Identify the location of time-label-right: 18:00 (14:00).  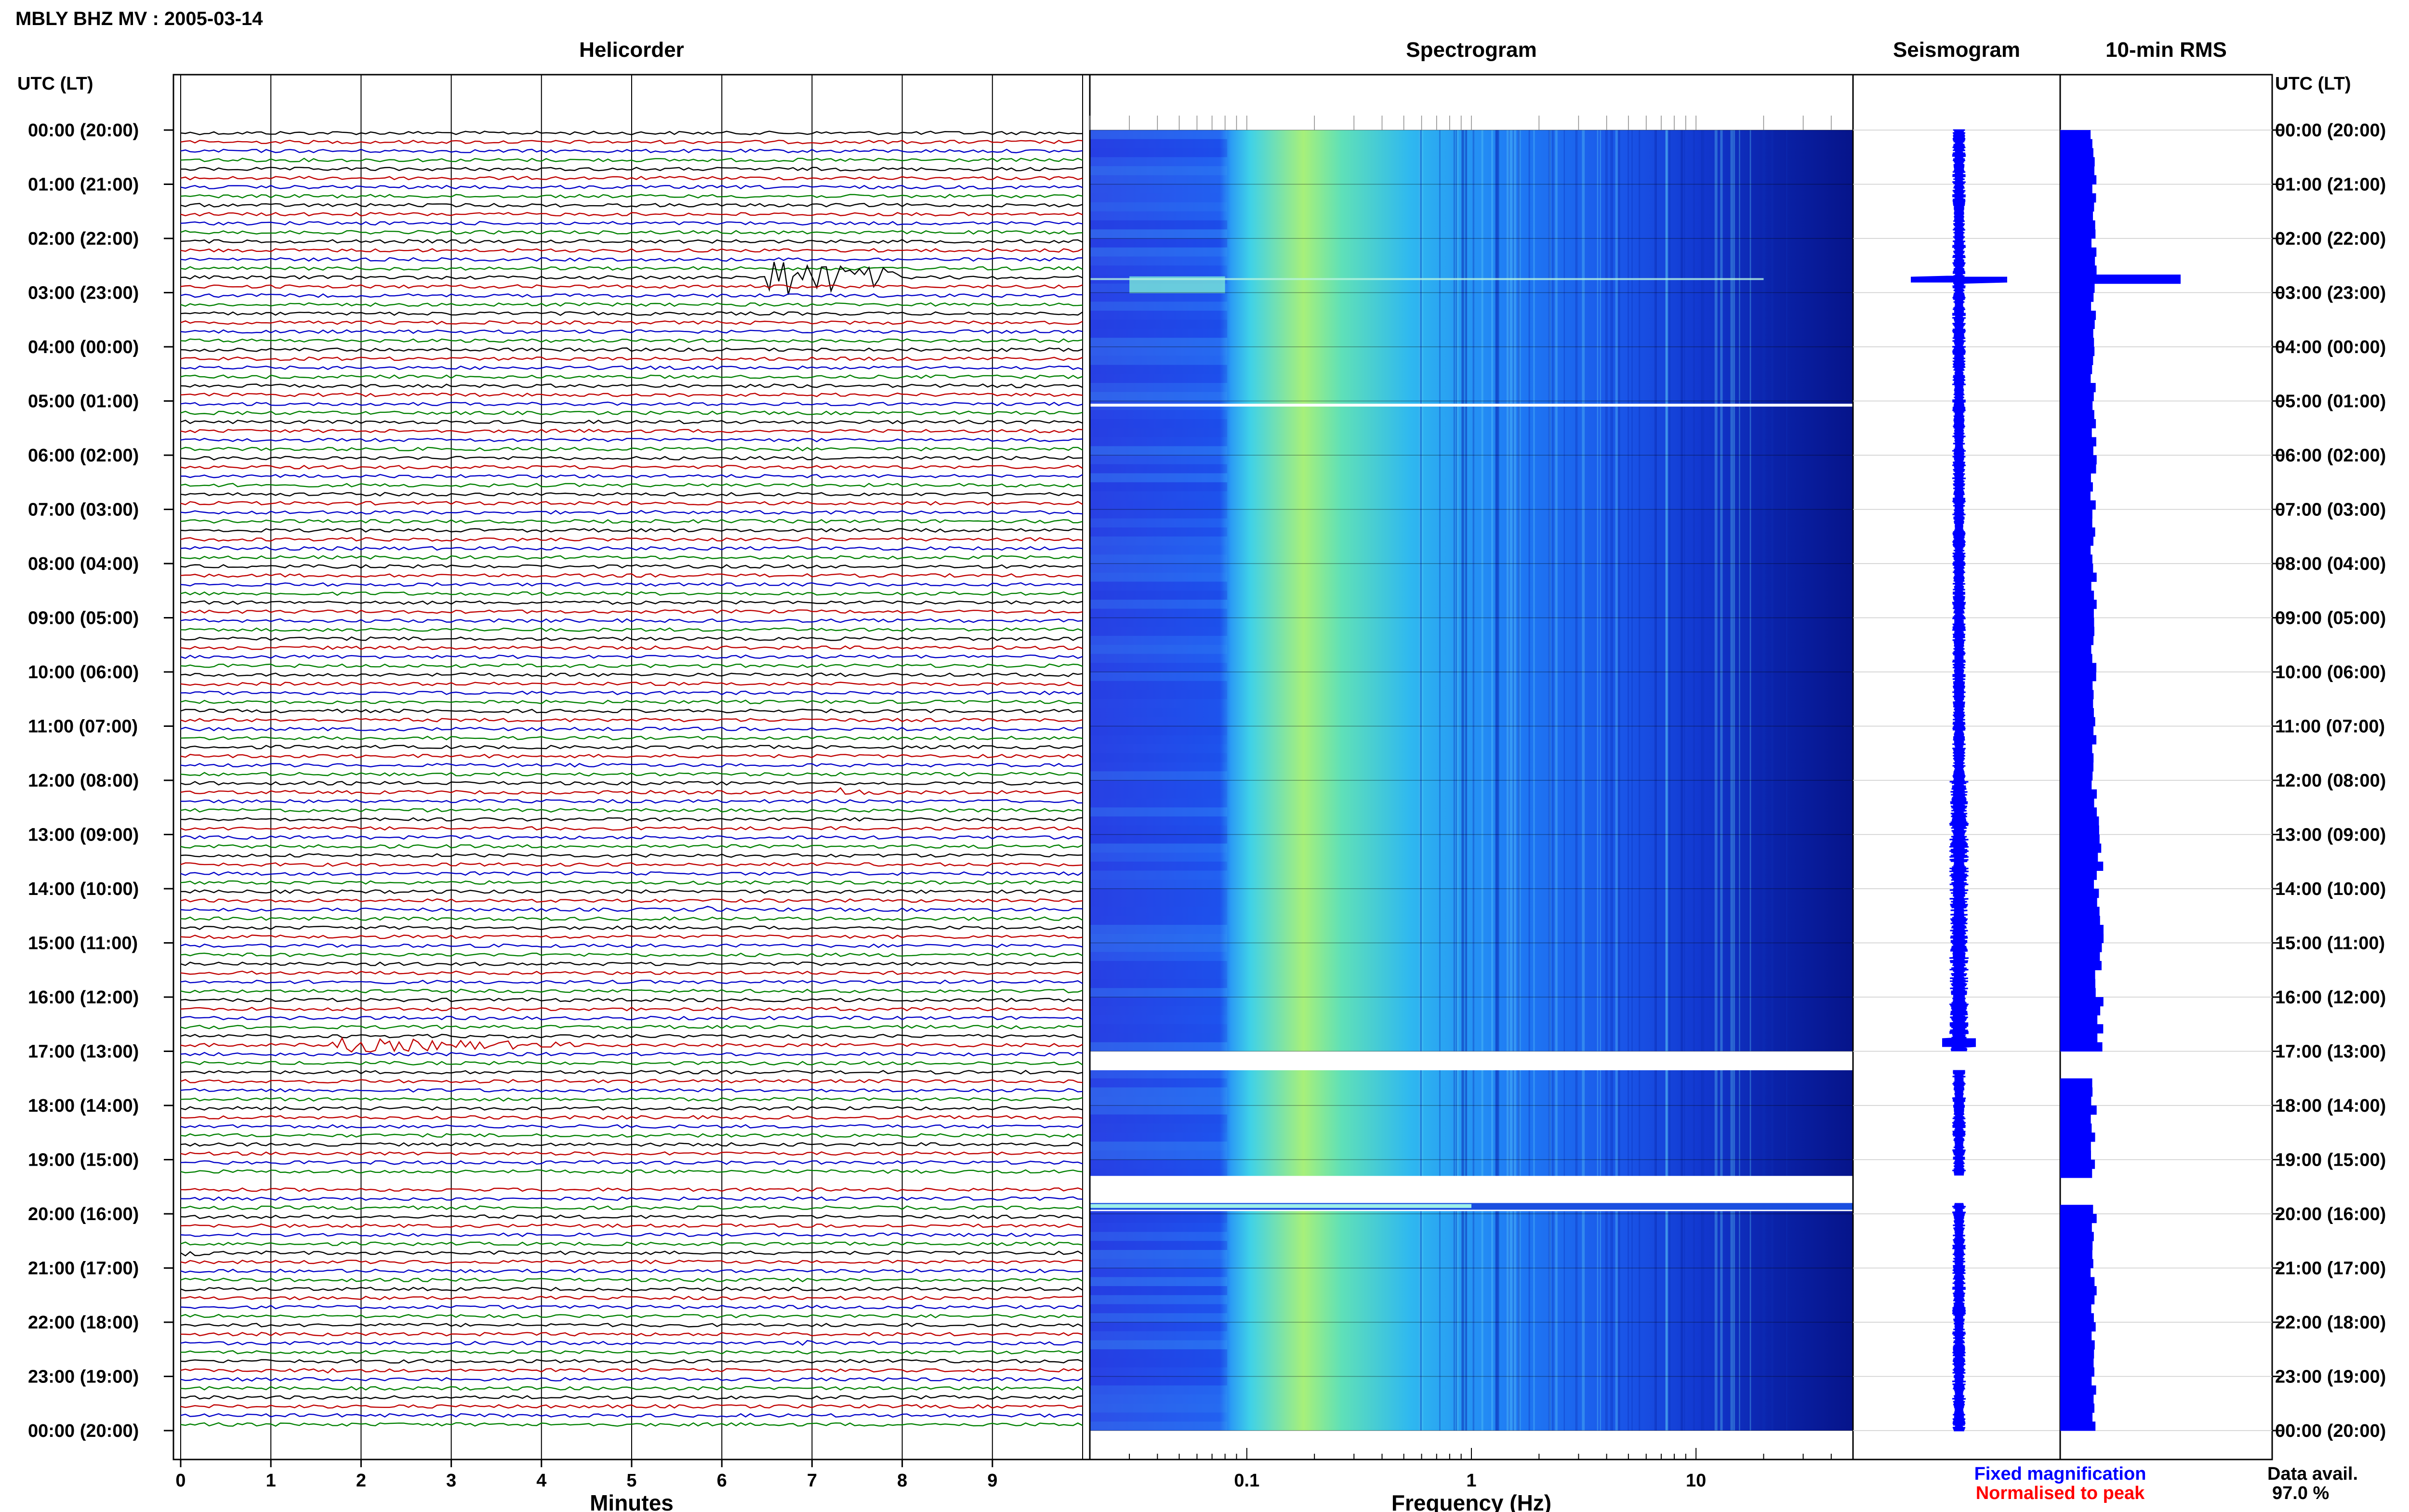
(2330, 1106).